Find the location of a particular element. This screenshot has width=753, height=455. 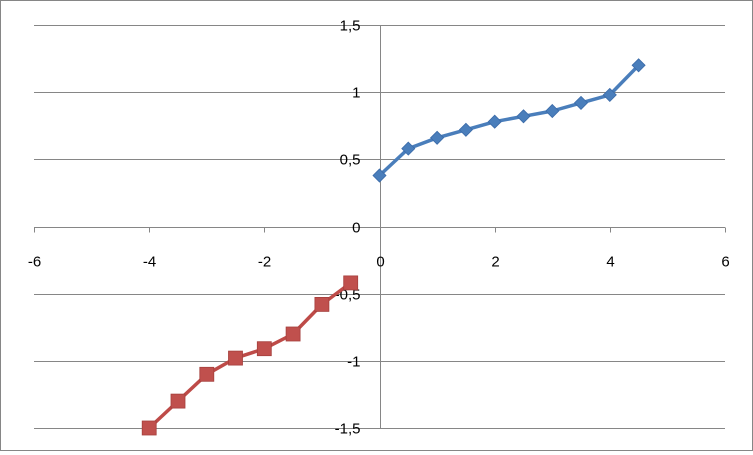

y-tick-label-1: -1 is located at coordinates (353, 362).